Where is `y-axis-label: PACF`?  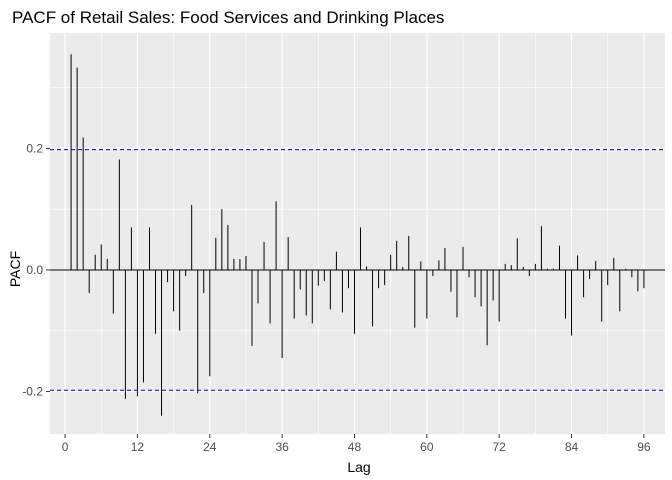
y-axis-label: PACF is located at coordinates (15, 269).